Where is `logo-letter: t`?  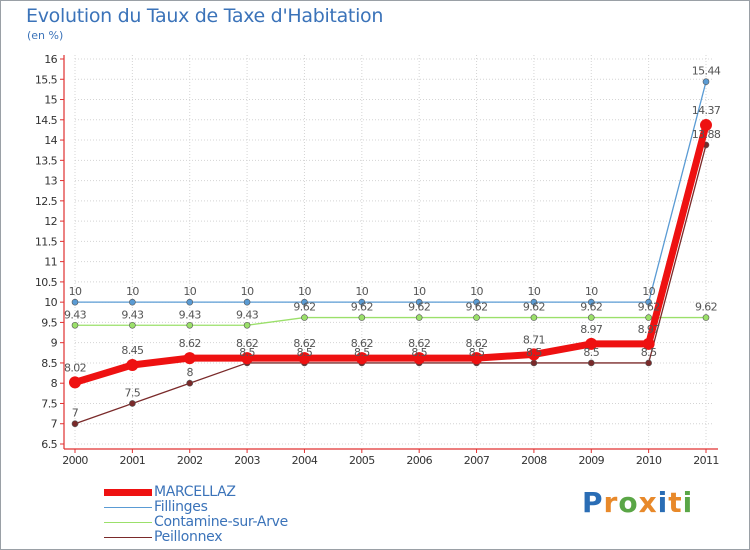 logo-letter: t is located at coordinates (675, 502).